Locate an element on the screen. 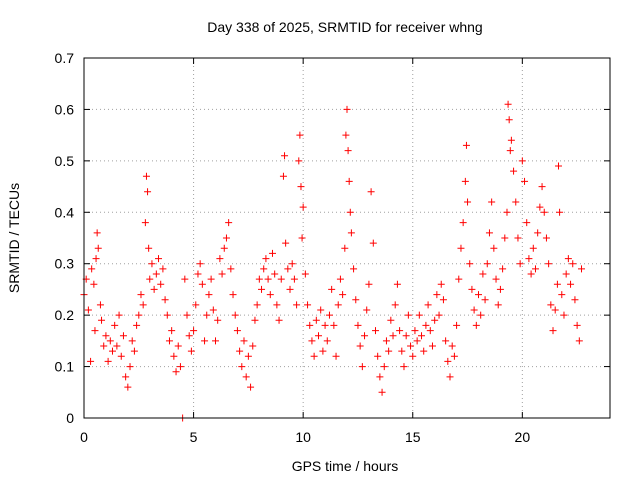 This screenshot has height=480, width=640. y-tick-label: 0.1 is located at coordinates (65, 367).